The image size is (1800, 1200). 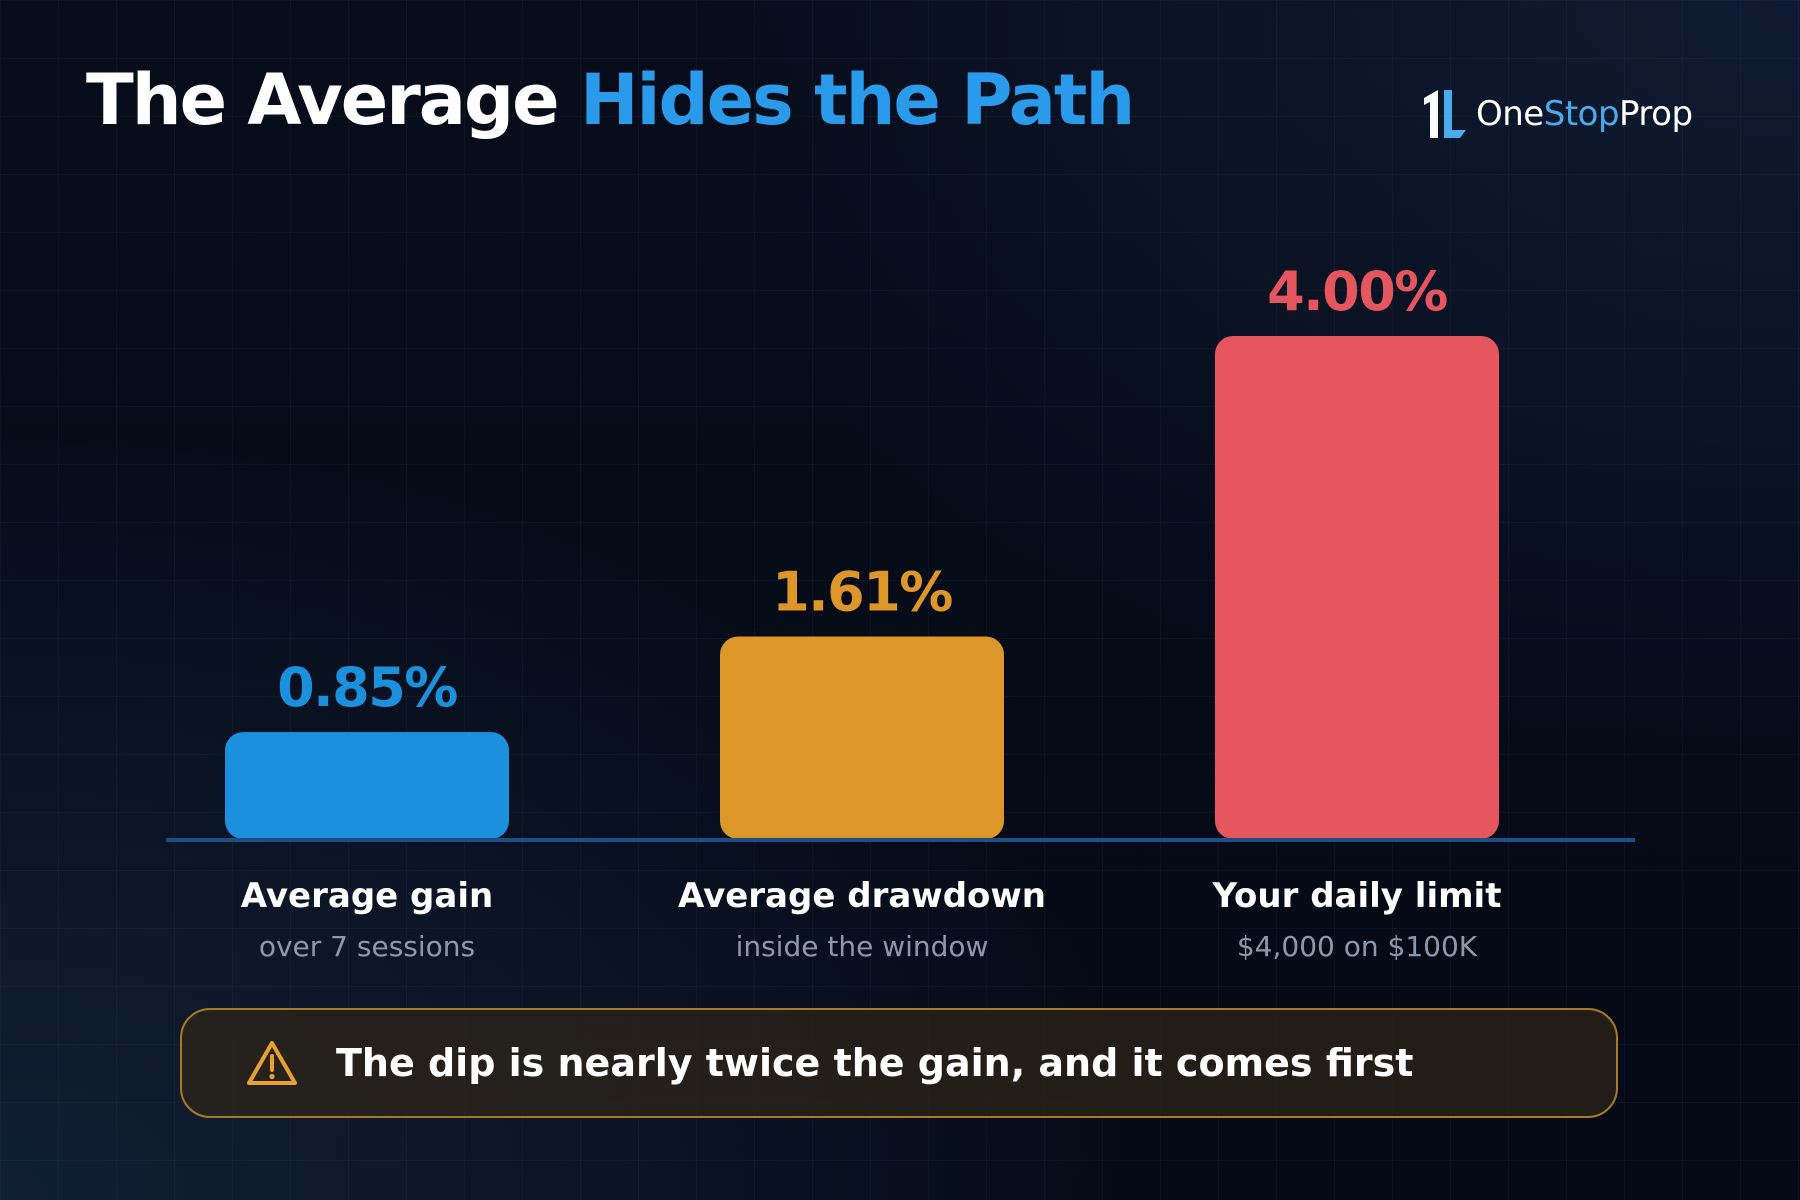 What do you see at coordinates (367, 687) in the screenshot?
I see `bar-value-label-1: 0.85%` at bounding box center [367, 687].